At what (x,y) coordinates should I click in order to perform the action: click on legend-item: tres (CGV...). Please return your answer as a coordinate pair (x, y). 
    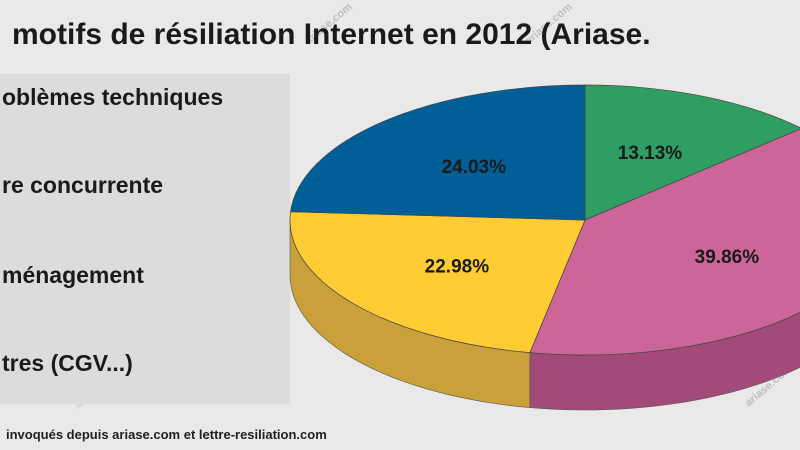
    Looking at the image, I should click on (67, 363).